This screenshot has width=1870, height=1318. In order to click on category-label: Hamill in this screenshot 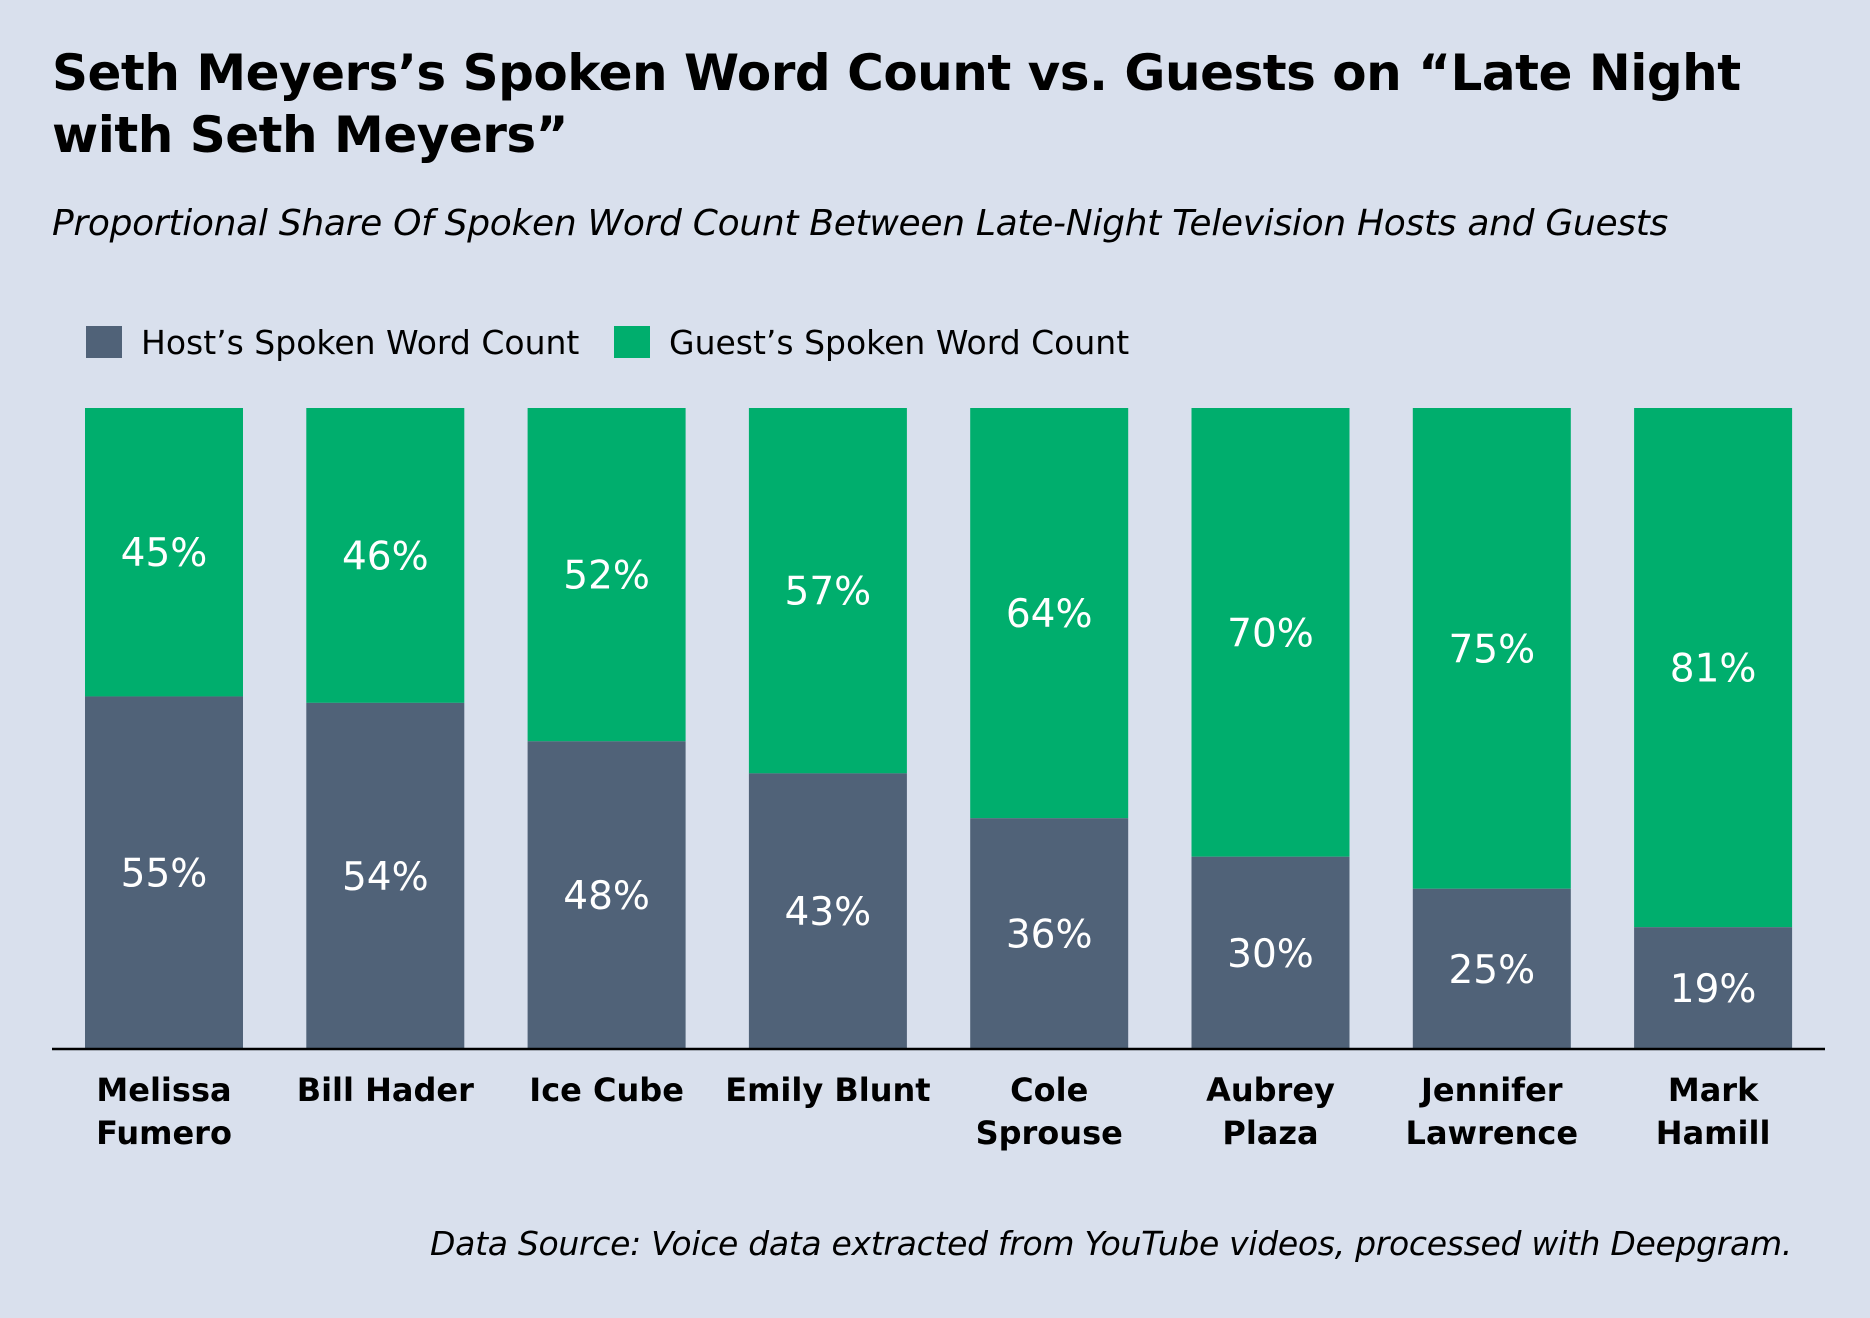, I will do `click(1713, 1133)`.